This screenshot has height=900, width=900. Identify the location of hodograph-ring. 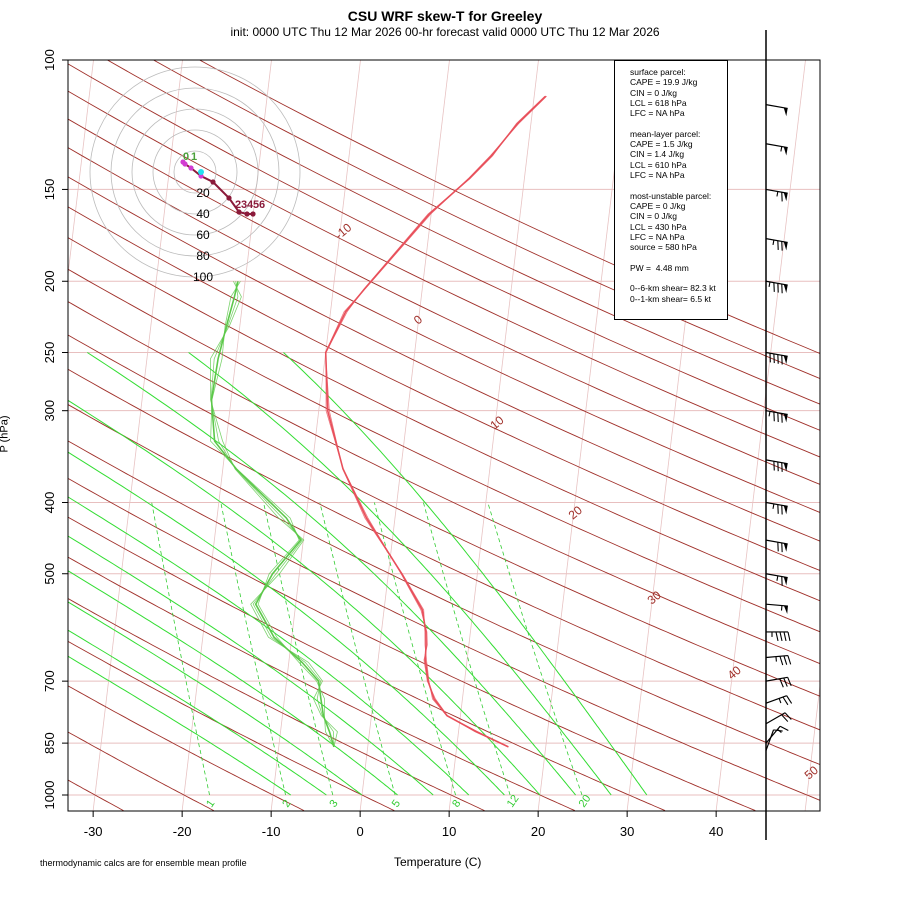
(195, 172).